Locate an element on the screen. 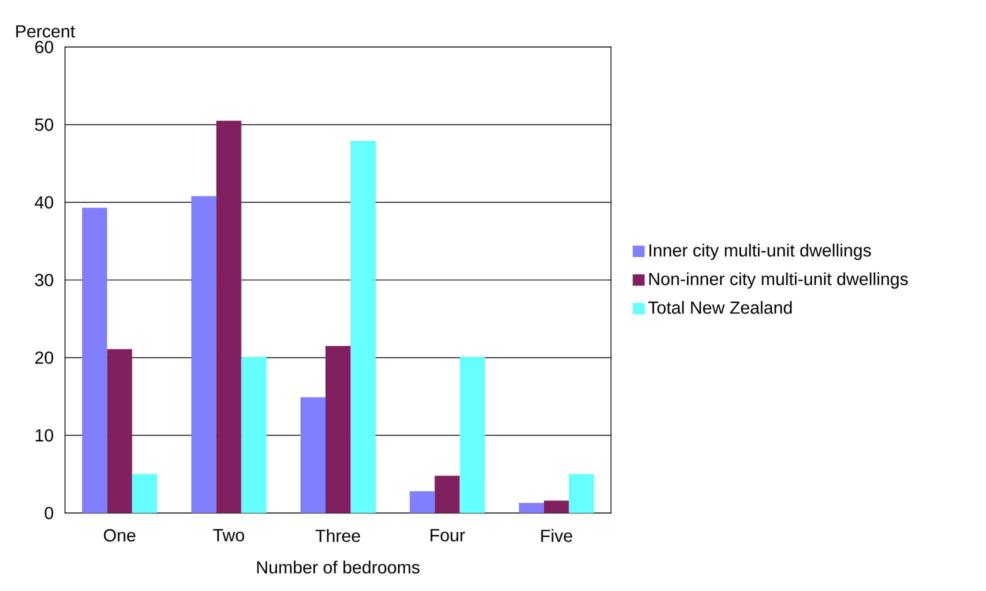 This screenshot has height=591, width=986. y-tick-label: 30 is located at coordinates (44, 280).